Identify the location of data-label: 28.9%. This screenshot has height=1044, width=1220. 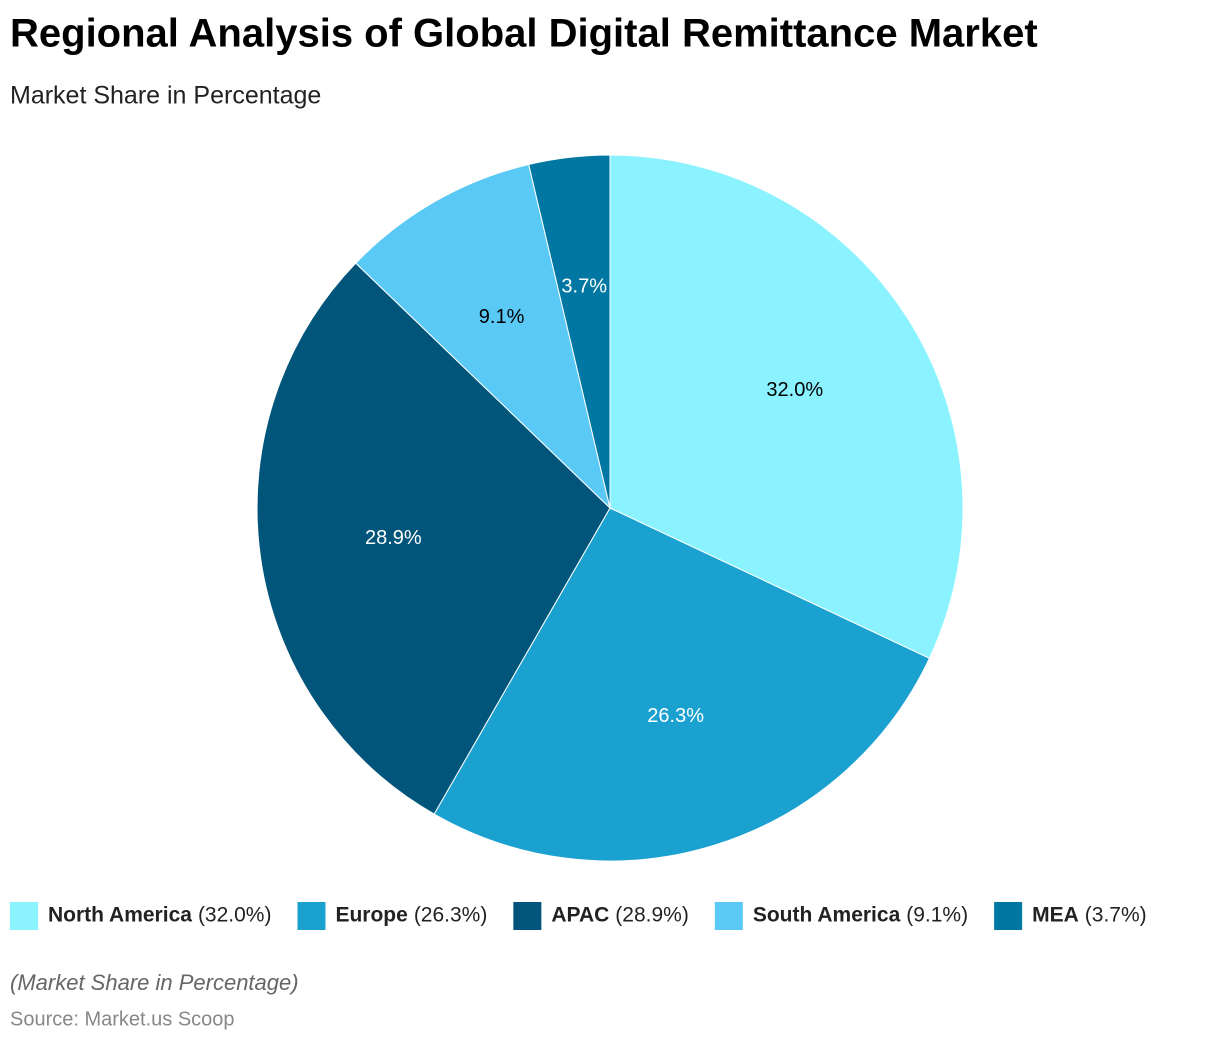
(393, 538).